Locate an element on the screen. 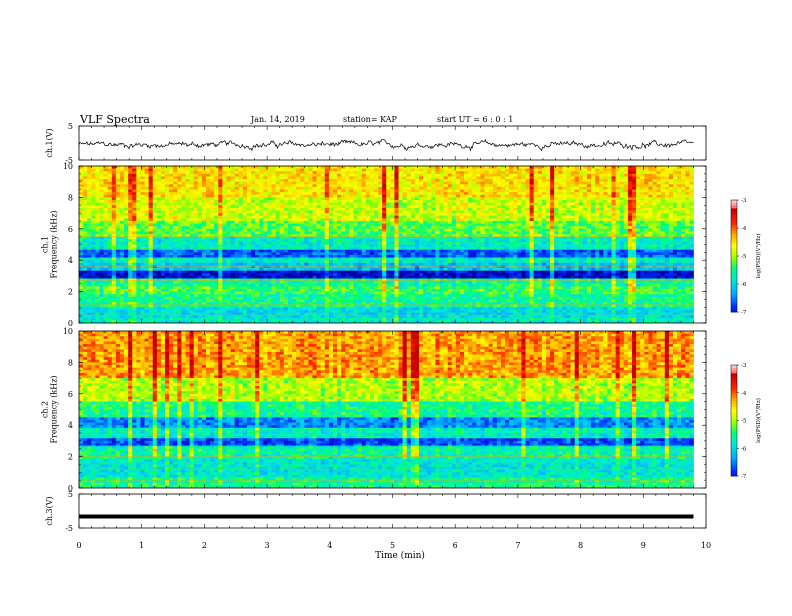  figure-title: VLF Spectra is located at coordinates (114, 119).